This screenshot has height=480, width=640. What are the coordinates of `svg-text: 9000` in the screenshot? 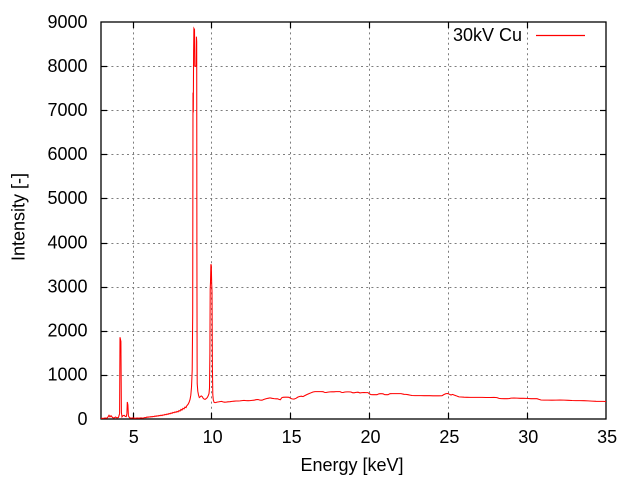 It's located at (67, 22).